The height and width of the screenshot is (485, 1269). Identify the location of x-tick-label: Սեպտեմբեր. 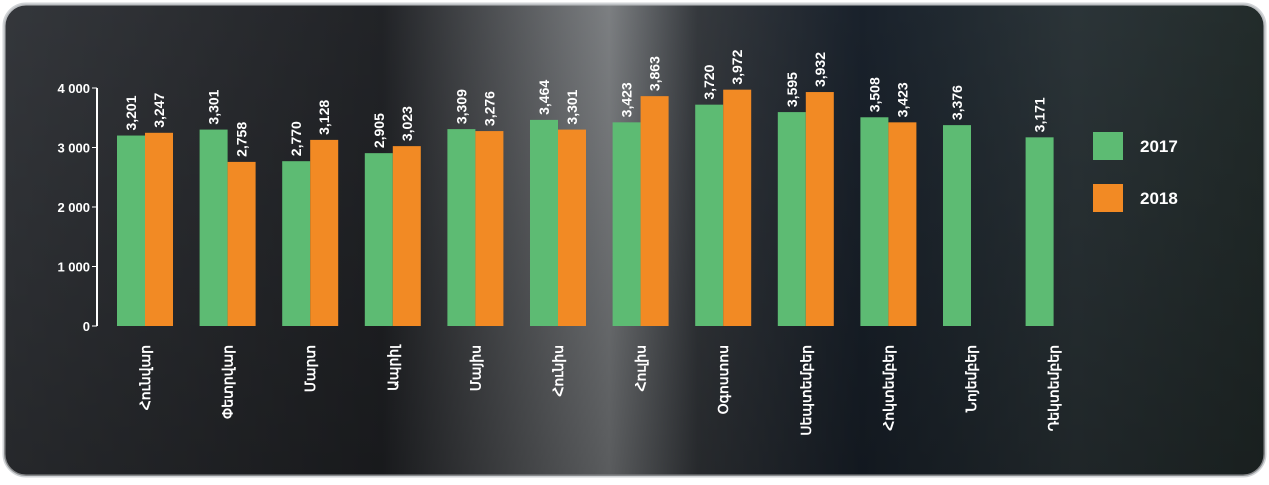
(806, 390).